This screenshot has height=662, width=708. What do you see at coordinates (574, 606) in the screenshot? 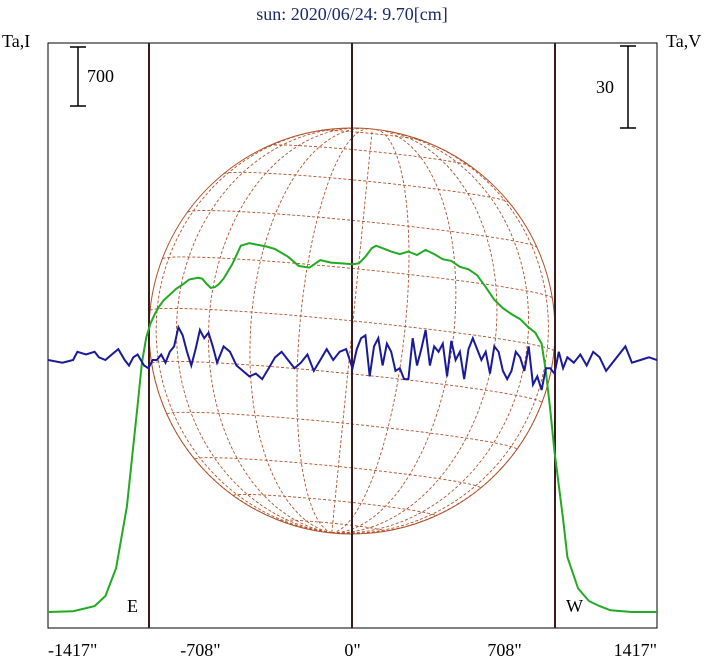
I see `west-label: W` at bounding box center [574, 606].